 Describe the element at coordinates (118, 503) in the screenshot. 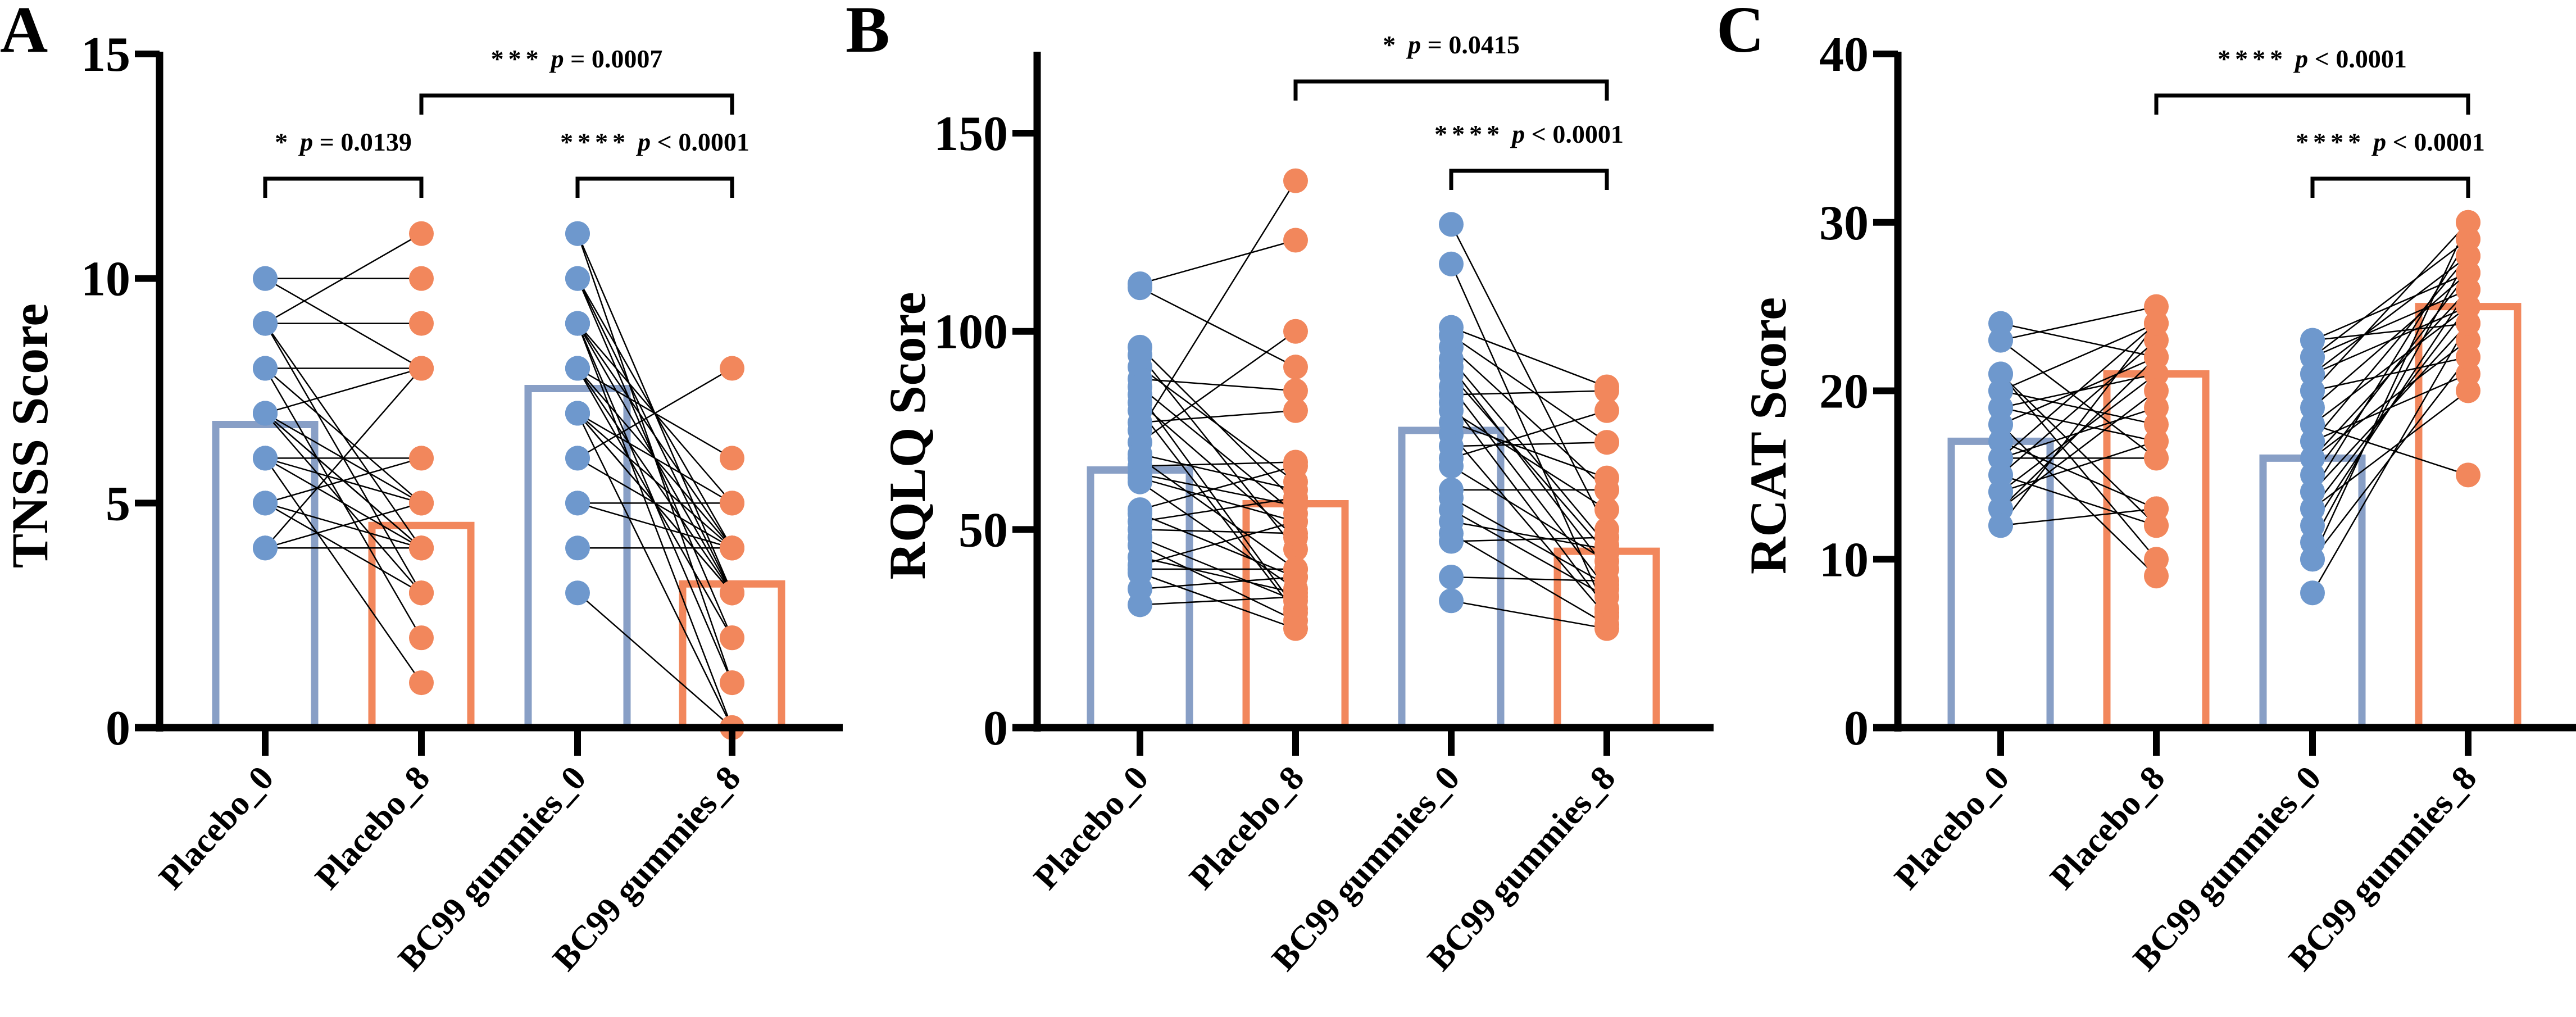

I see `y-tick-label: 5` at that location.